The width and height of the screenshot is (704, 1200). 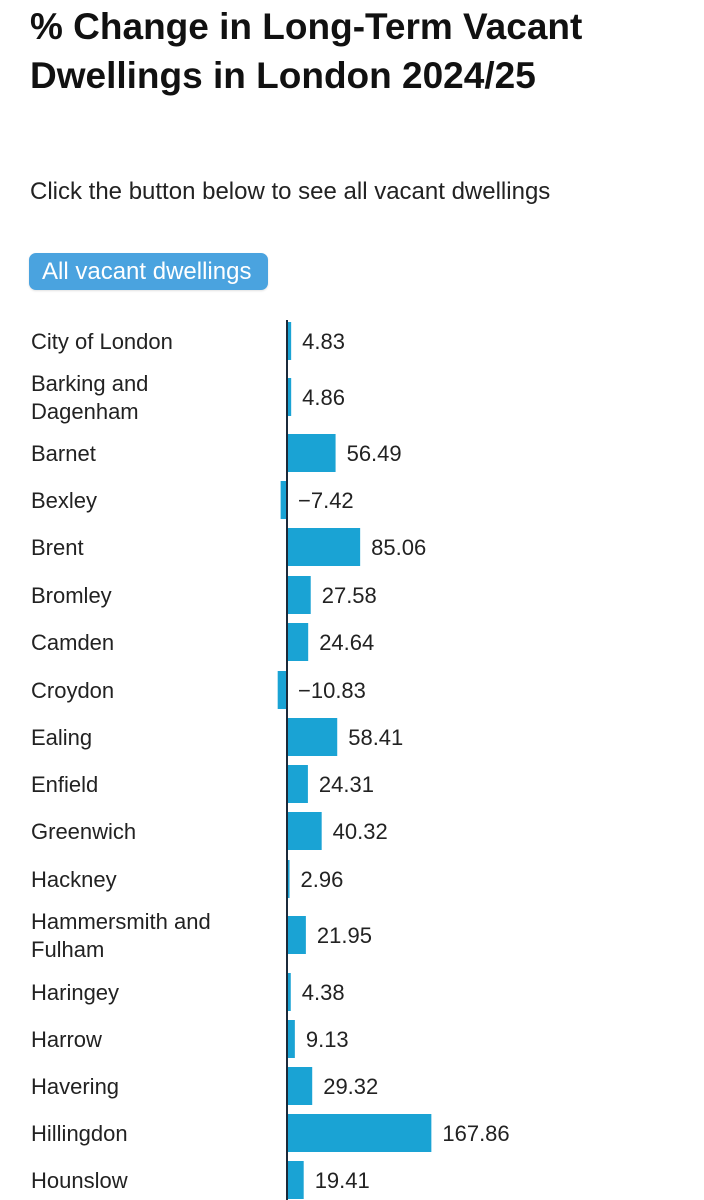 What do you see at coordinates (72, 690) in the screenshot?
I see `category-label: Croydon` at bounding box center [72, 690].